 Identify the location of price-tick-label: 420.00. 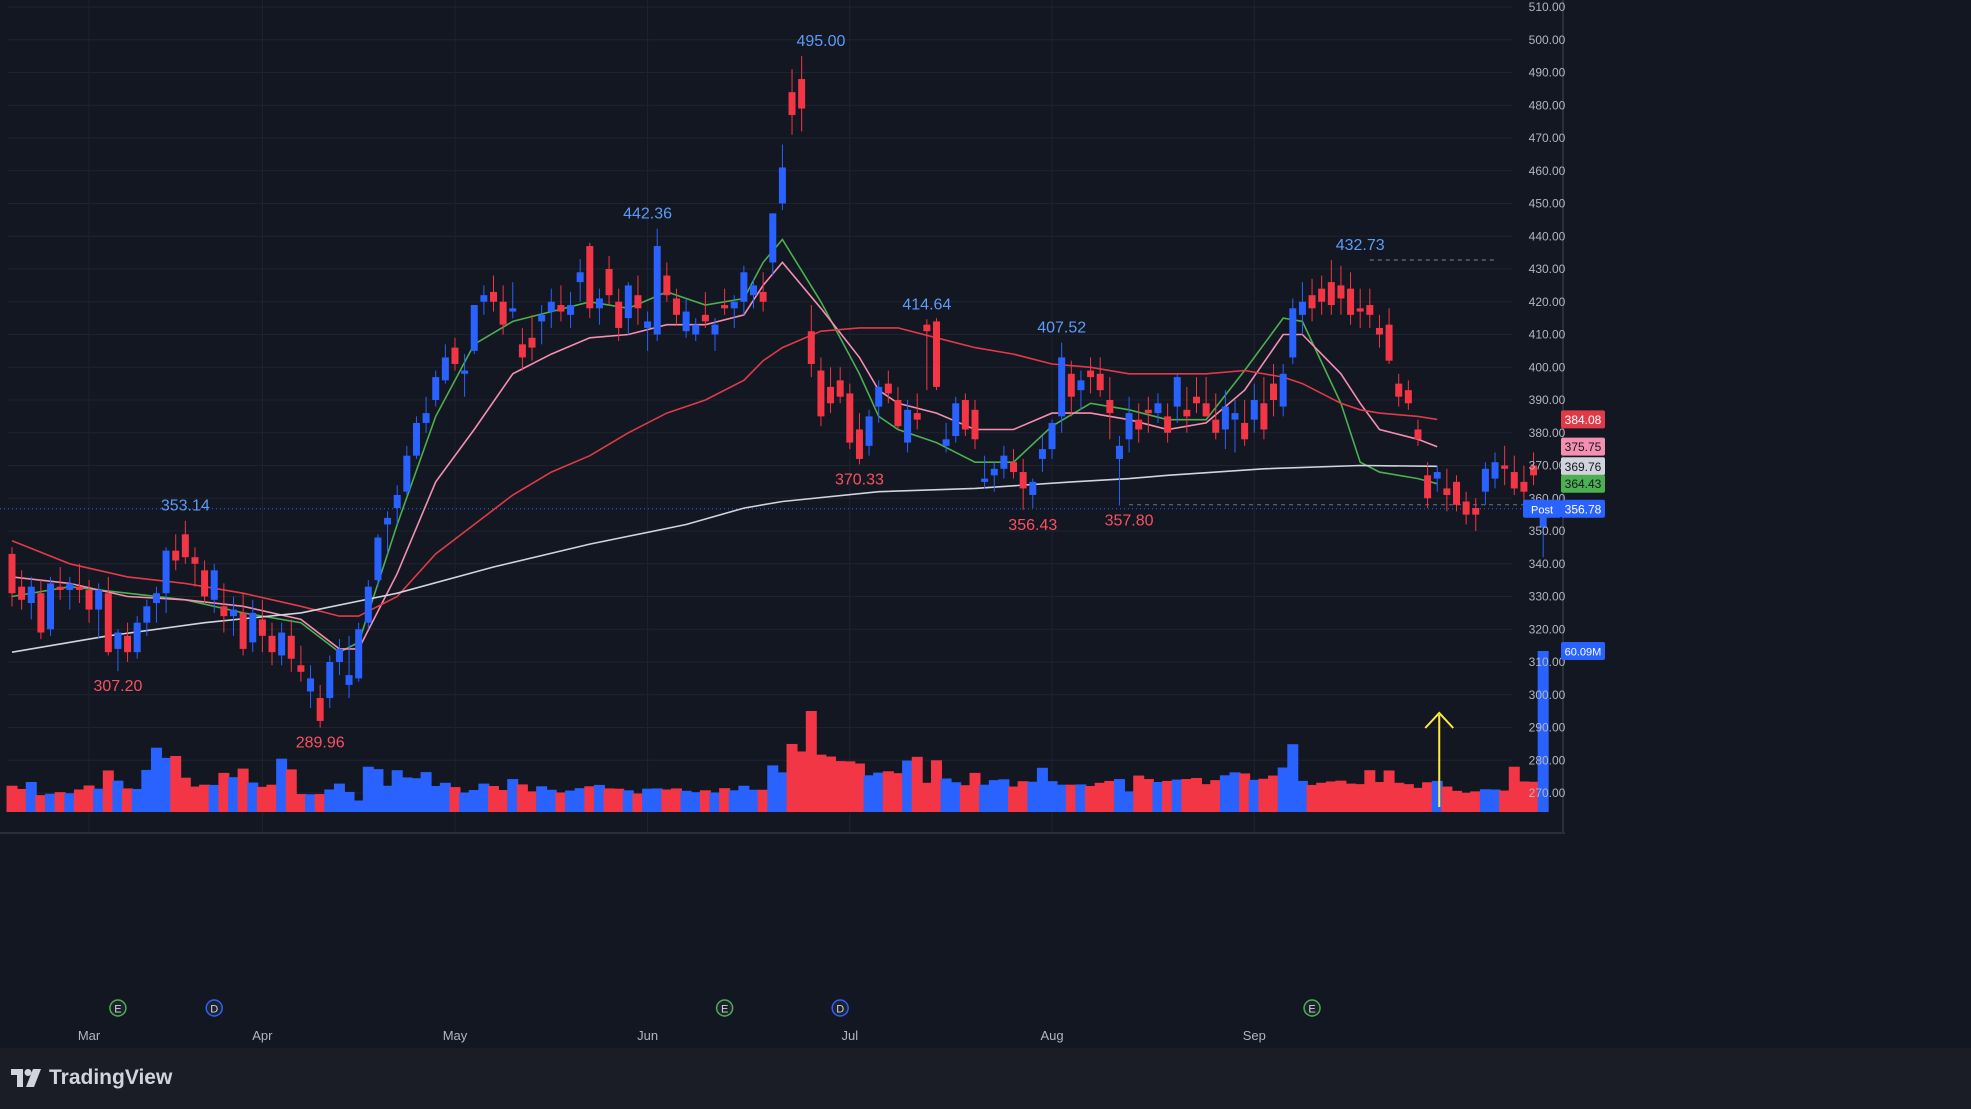
(1547, 302).